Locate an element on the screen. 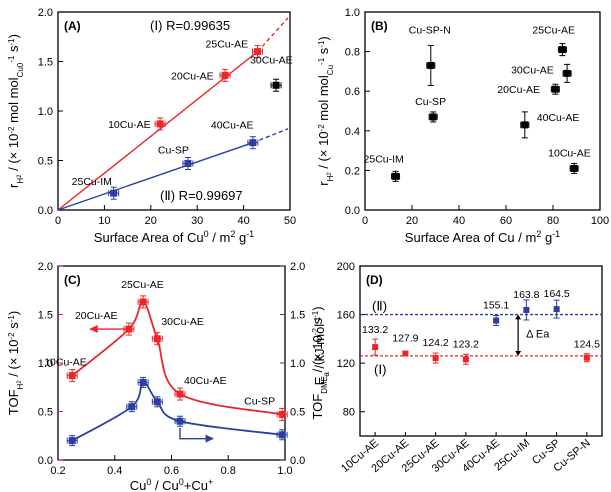 This screenshot has height=492, width=611. y-left-tick-label: 1.0 is located at coordinates (45, 364).